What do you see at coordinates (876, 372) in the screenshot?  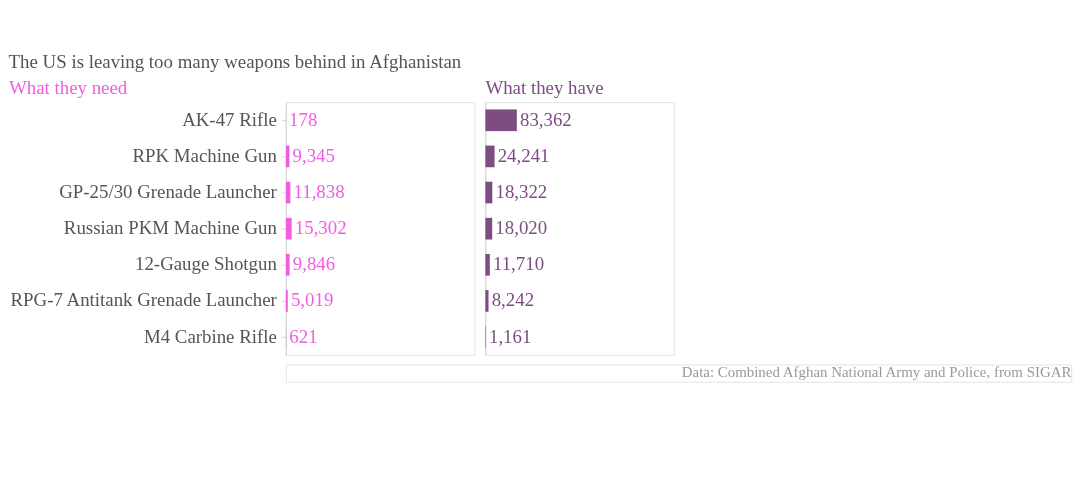 I see `text: Data: Combined Afghan National Army and Police, from SIGAR` at bounding box center [876, 372].